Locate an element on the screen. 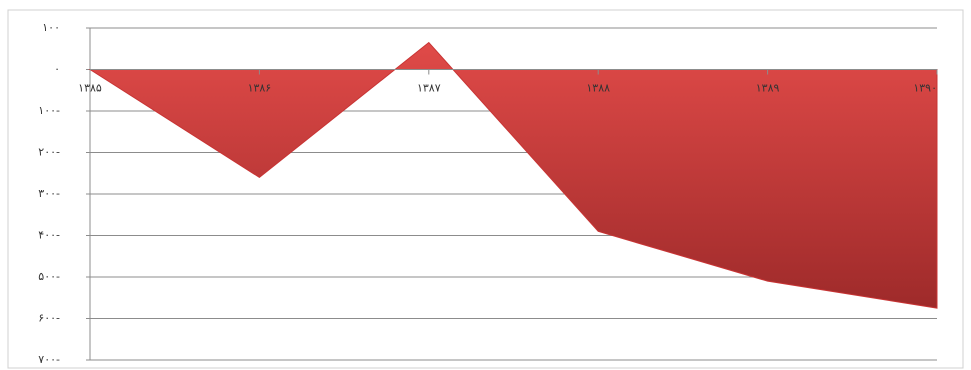 This screenshot has width=971, height=370. y-tick-label: ۵۰۰- is located at coordinates (49, 276).